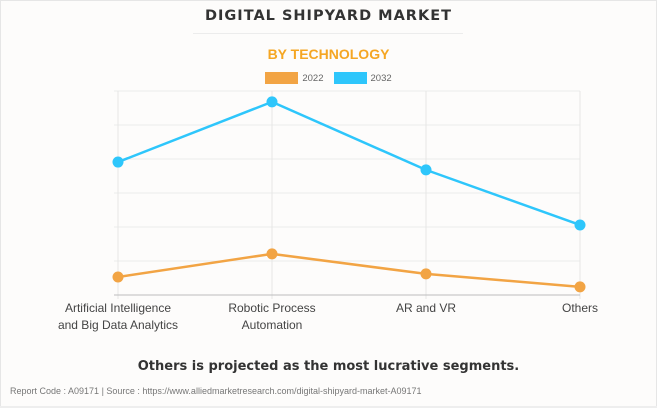 The image size is (657, 408). I want to click on footer-divider, so click(328, 407).